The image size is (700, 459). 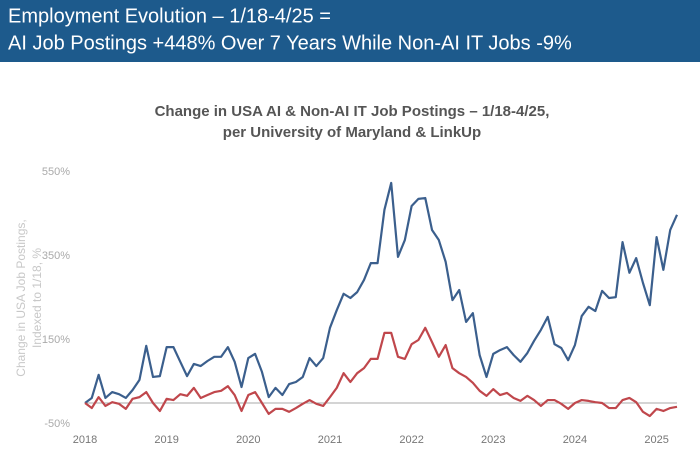 What do you see at coordinates (56, 256) in the screenshot?
I see `y-tick-label: 350%` at bounding box center [56, 256].